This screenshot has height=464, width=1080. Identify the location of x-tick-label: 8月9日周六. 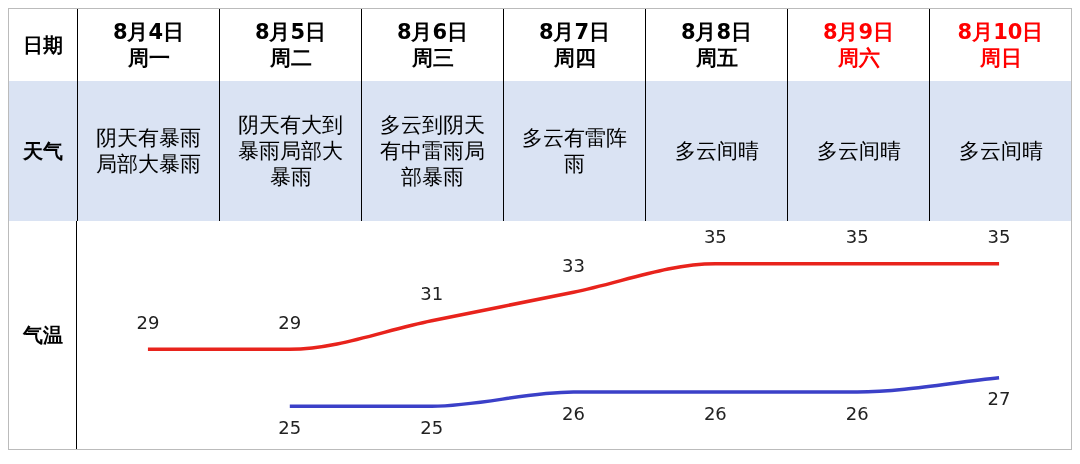
(858, 45).